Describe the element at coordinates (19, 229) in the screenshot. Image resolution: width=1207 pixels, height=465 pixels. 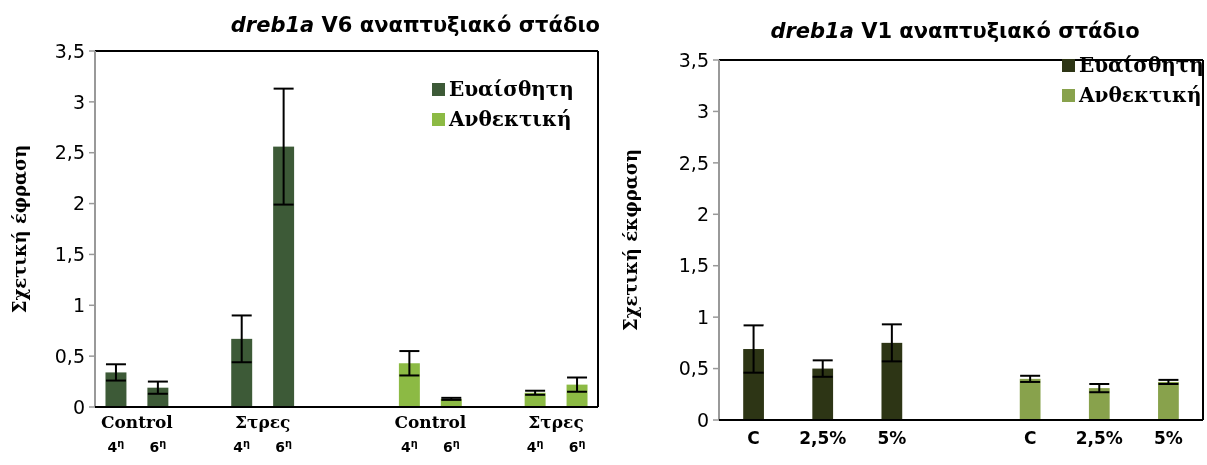
I see `y-axis-title: Σχετική έφραση` at that location.